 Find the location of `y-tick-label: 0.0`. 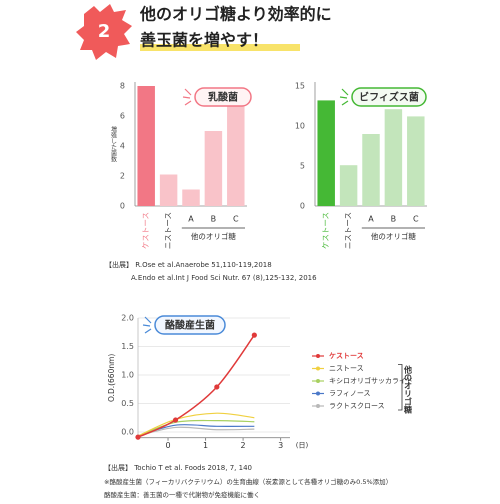

y-tick-label: 0.0 is located at coordinates (127, 432).